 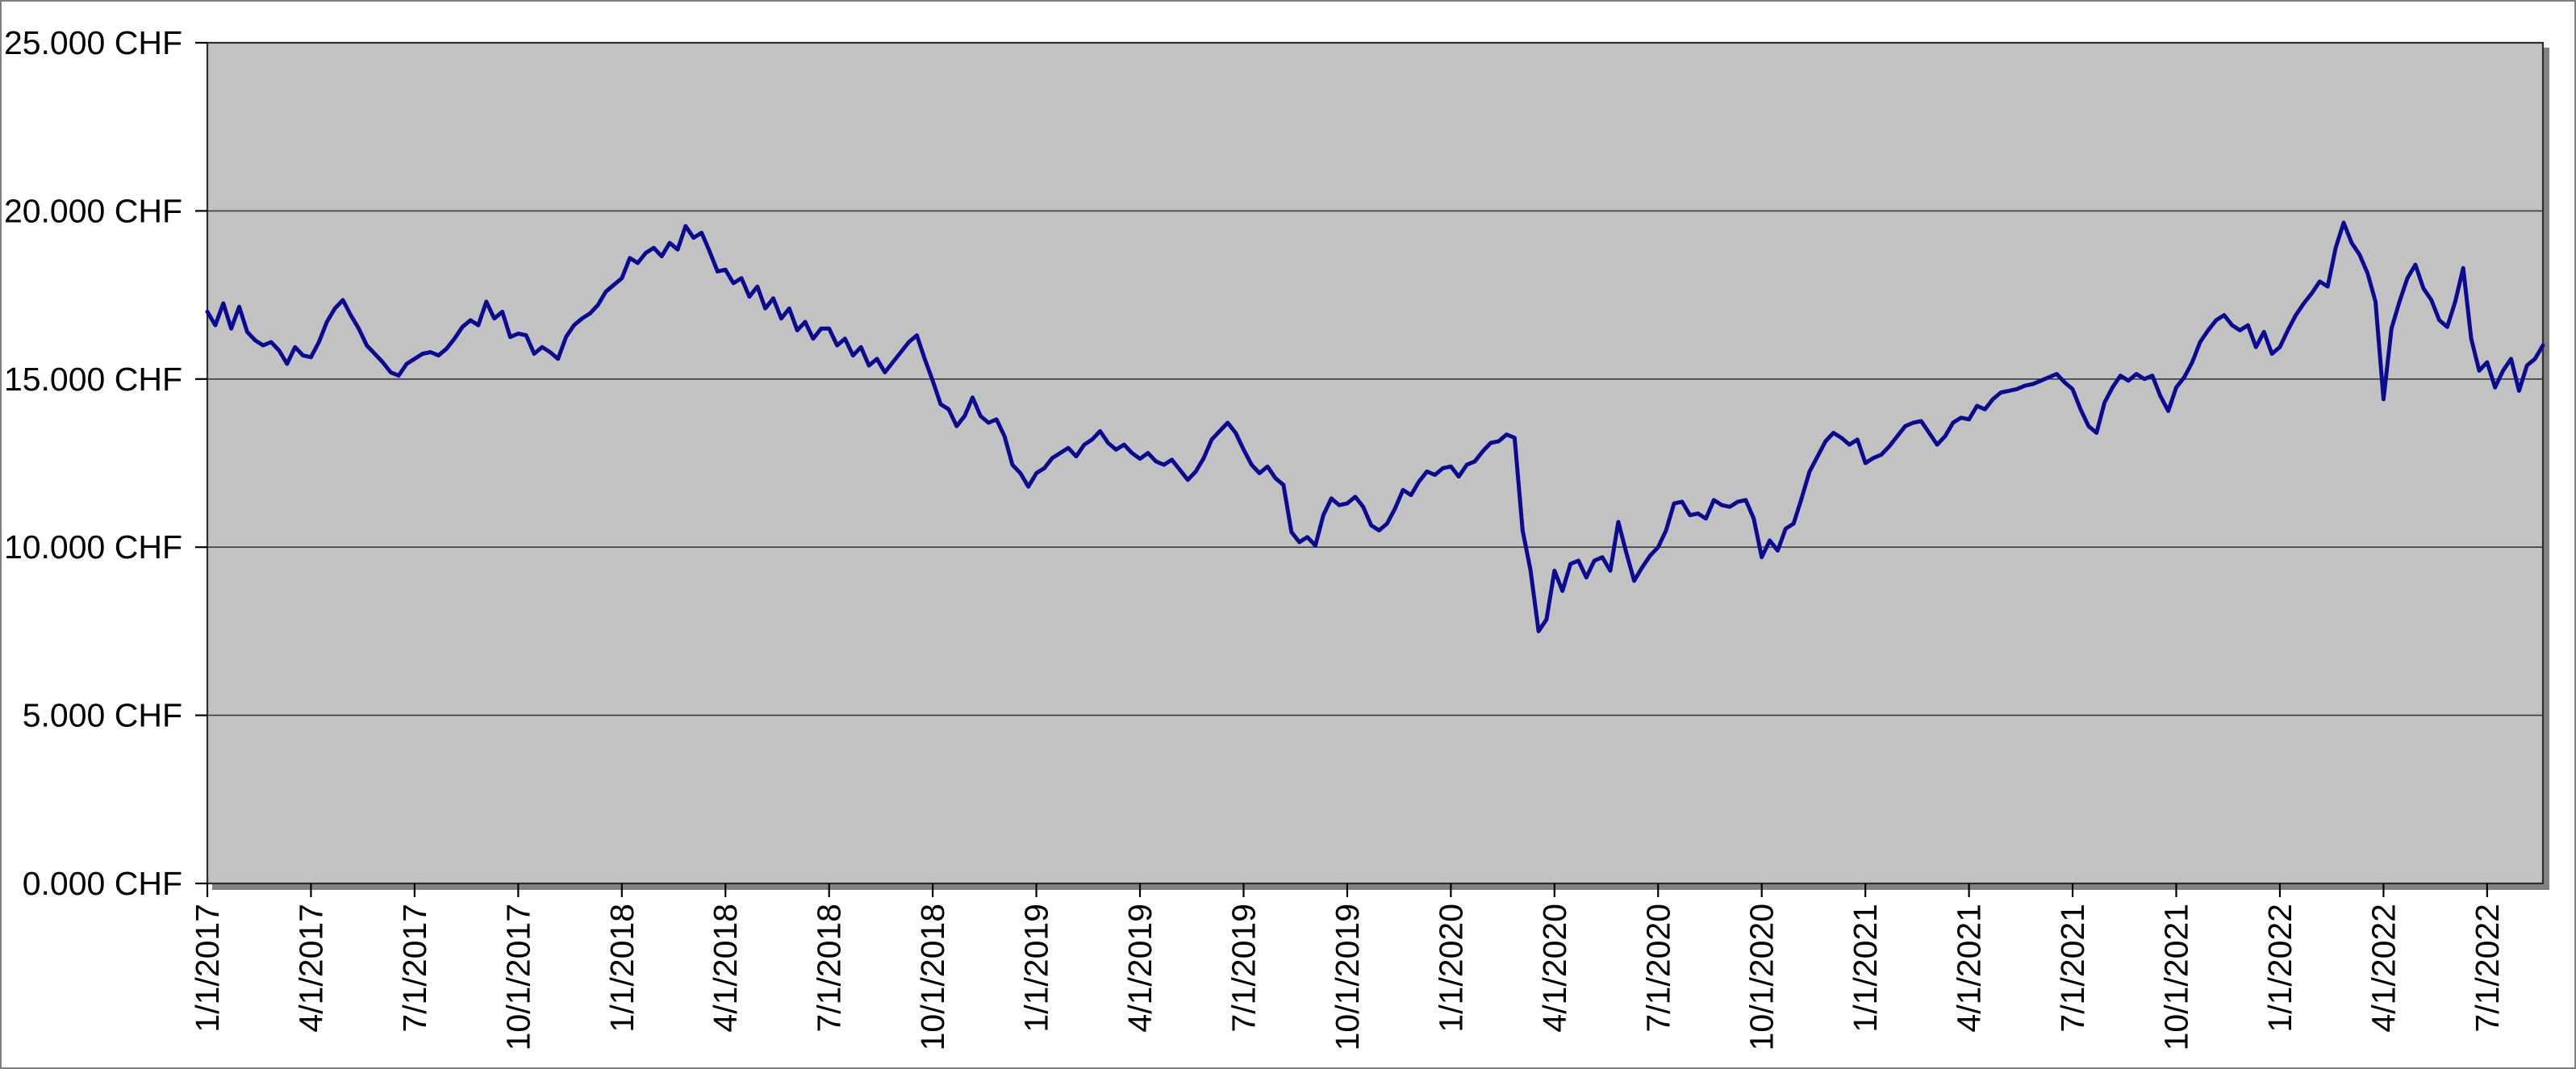 What do you see at coordinates (414, 968) in the screenshot?
I see `x-axis-label: 7/1/2017` at bounding box center [414, 968].